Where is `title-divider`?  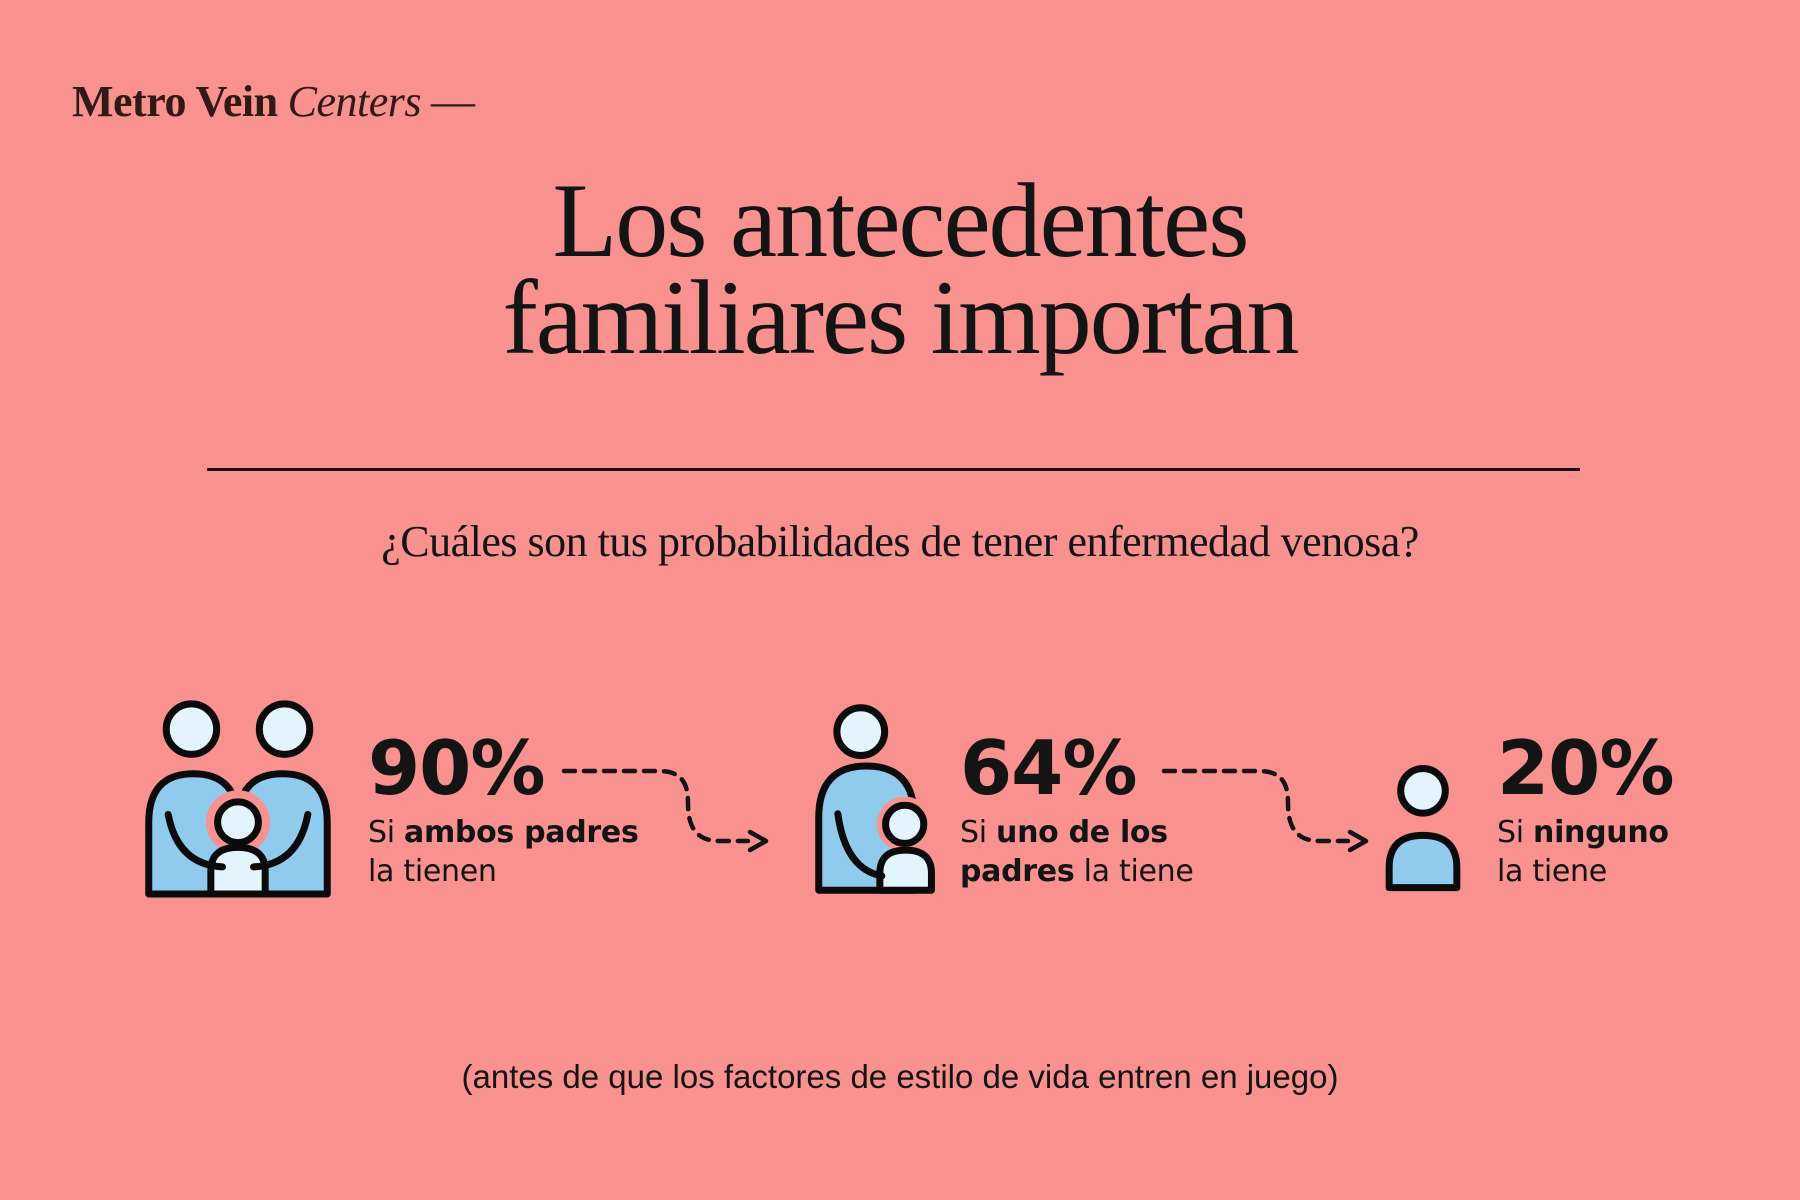 title-divider is located at coordinates (893, 469).